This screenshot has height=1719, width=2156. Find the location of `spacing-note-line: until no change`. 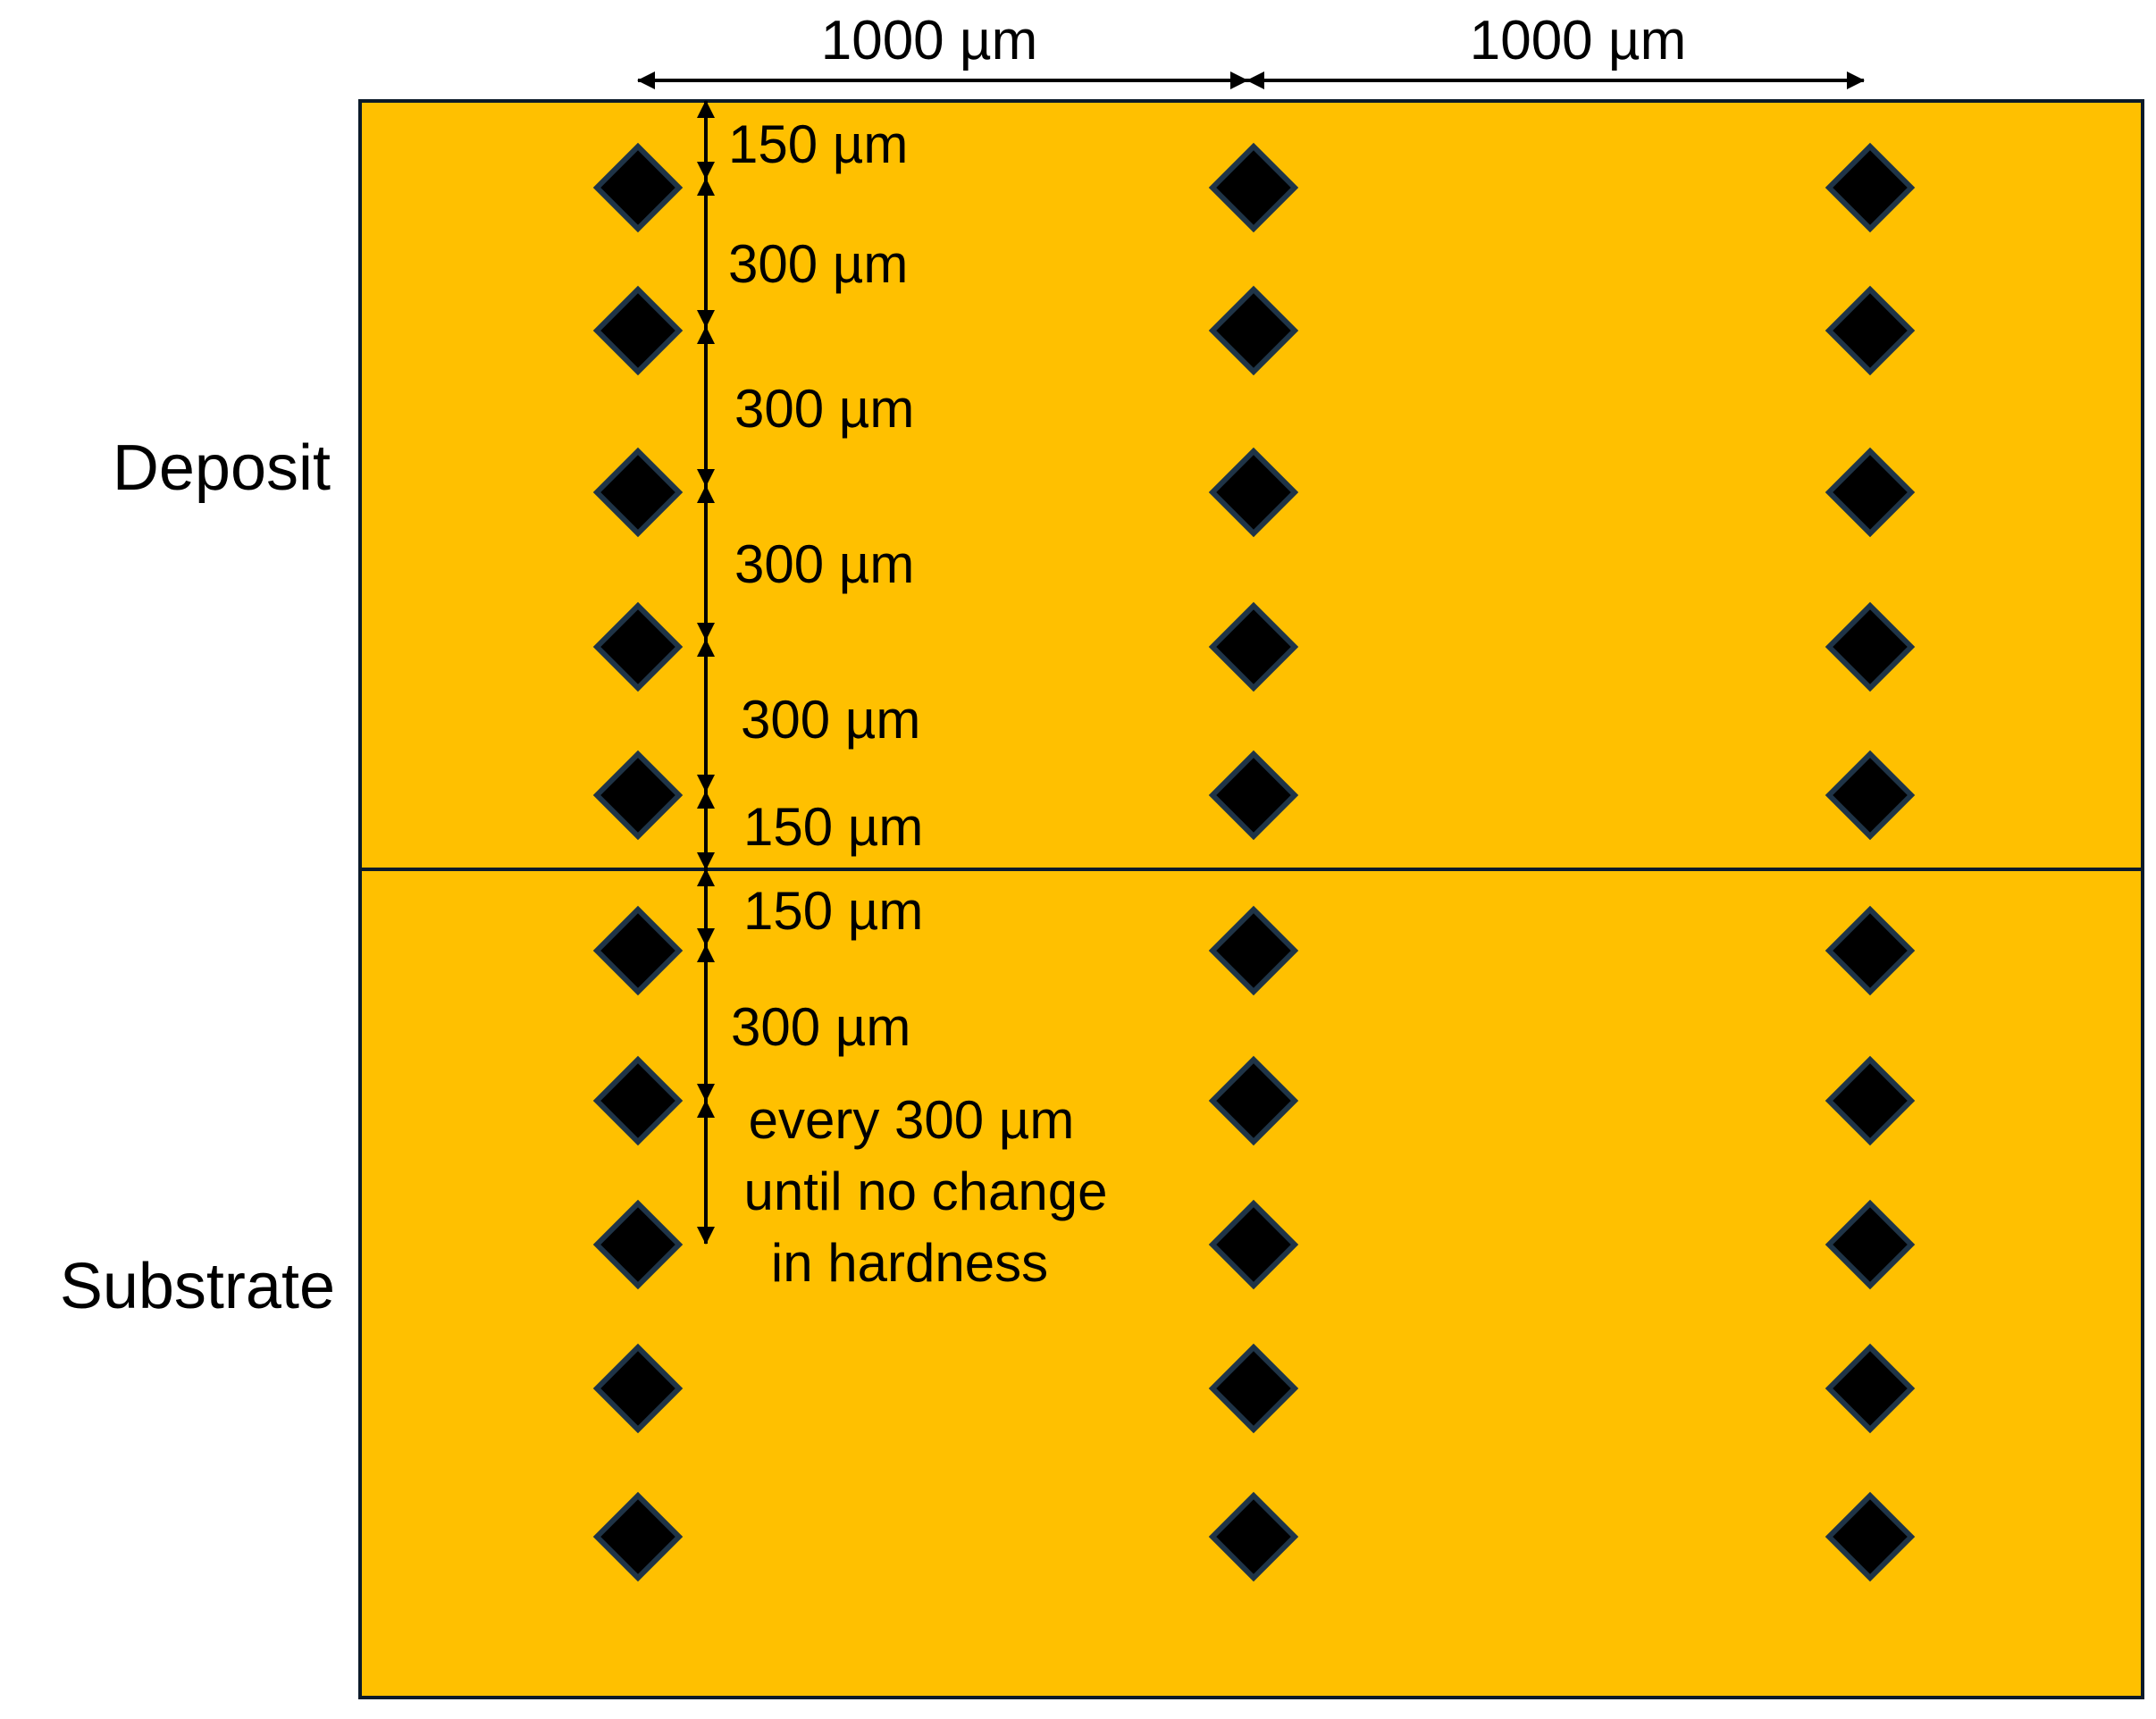

spacing-note-line: until no change is located at coordinates (926, 1191).